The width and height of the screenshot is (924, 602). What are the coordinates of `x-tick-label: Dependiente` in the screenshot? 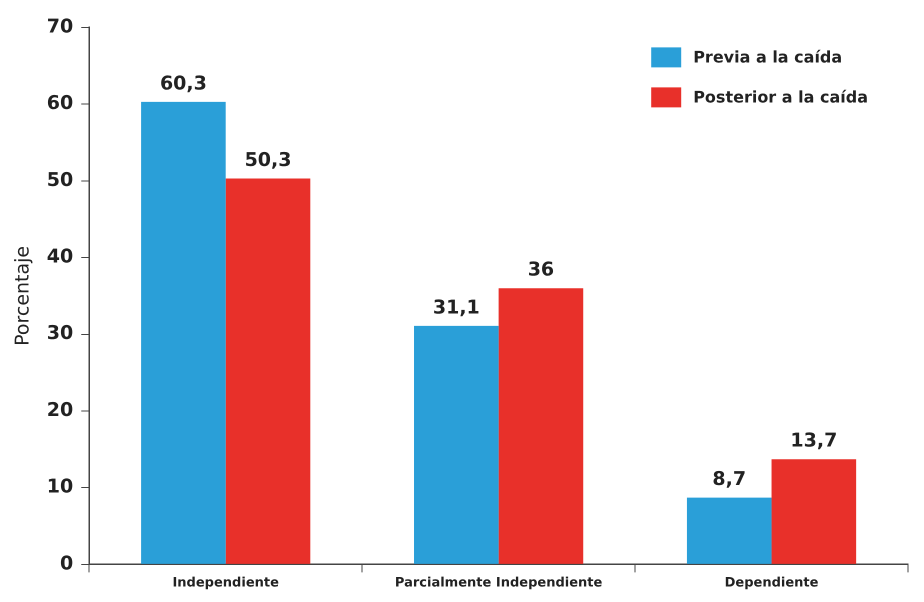 It's located at (771, 583).